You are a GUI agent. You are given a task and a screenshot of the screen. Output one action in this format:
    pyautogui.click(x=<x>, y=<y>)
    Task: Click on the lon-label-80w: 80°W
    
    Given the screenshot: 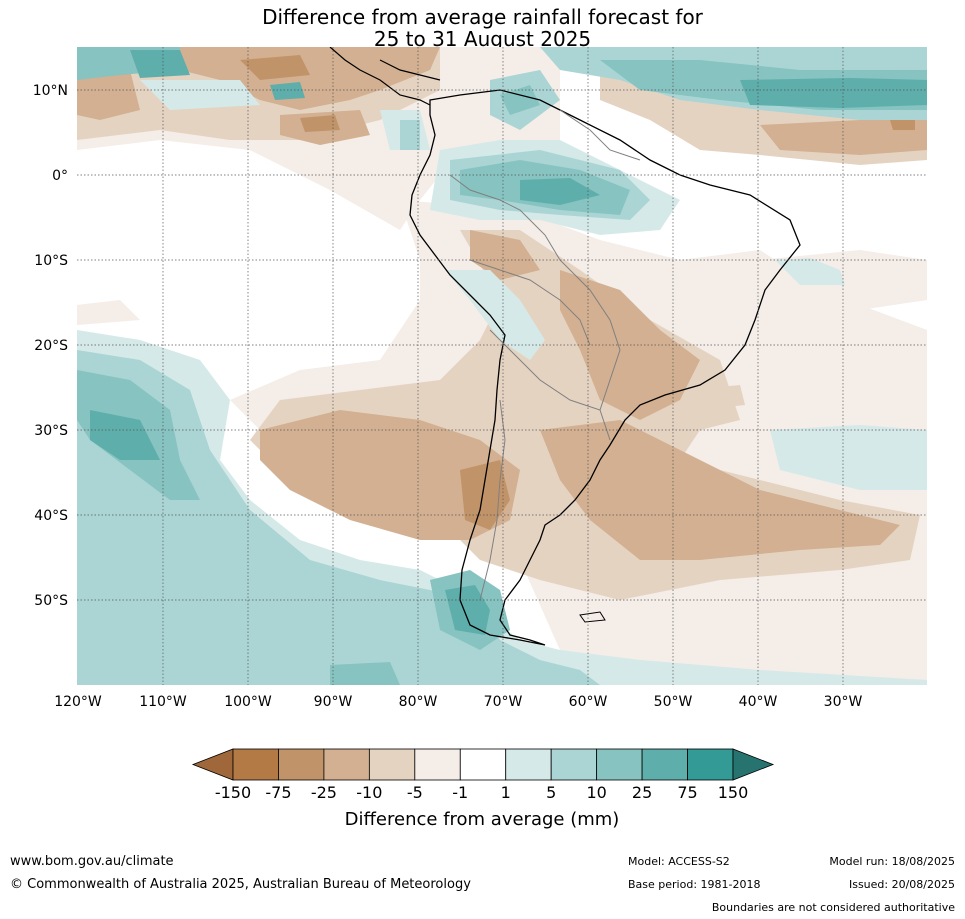 What is the action you would take?
    pyautogui.click(x=418, y=702)
    